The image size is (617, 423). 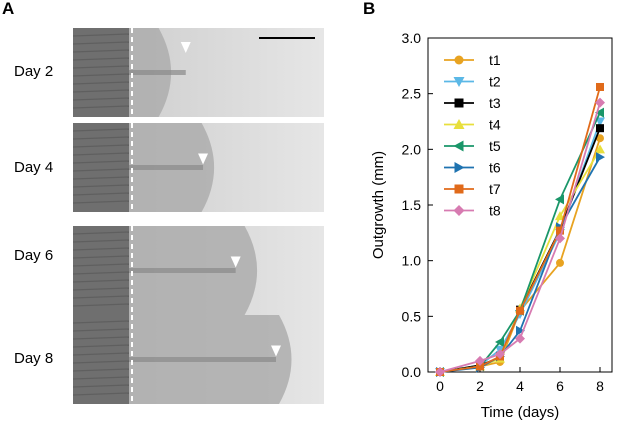 I want to click on legend-label: t2, so click(x=495, y=82).